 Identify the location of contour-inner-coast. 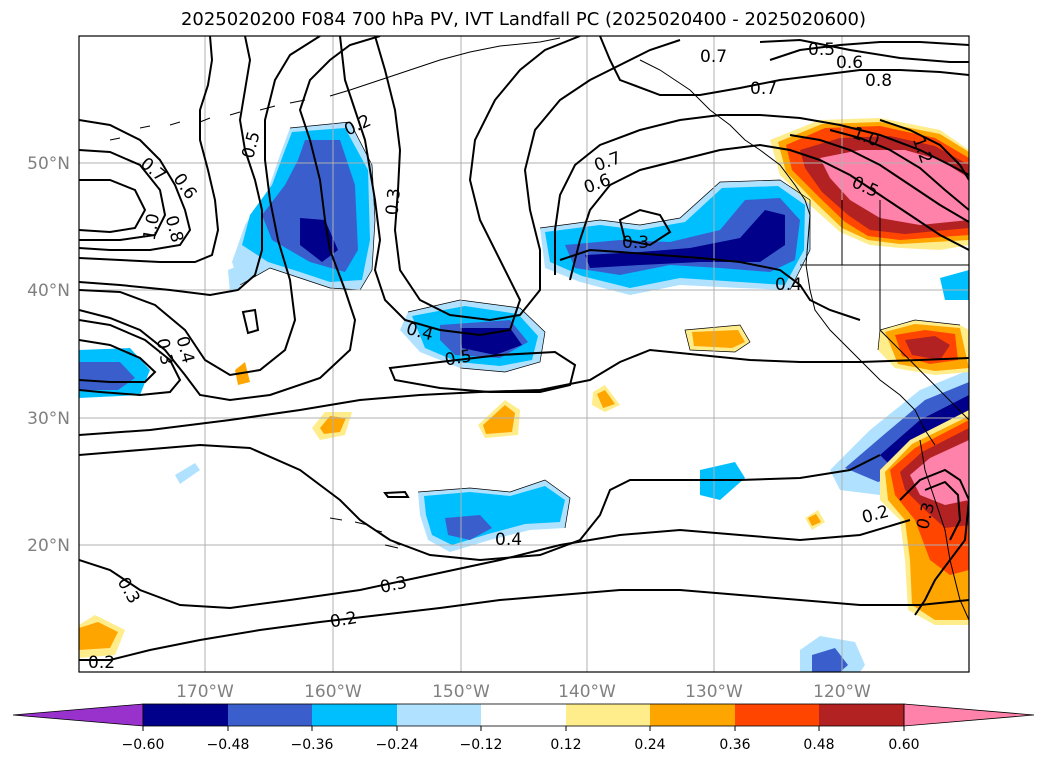
(924, 150).